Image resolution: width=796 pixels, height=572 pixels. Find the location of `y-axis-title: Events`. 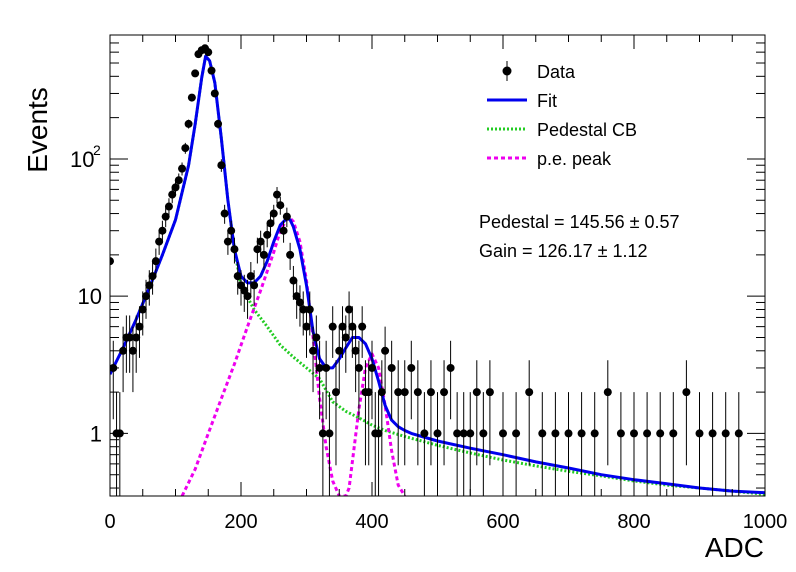

y-axis-title: Events is located at coordinates (37, 130).